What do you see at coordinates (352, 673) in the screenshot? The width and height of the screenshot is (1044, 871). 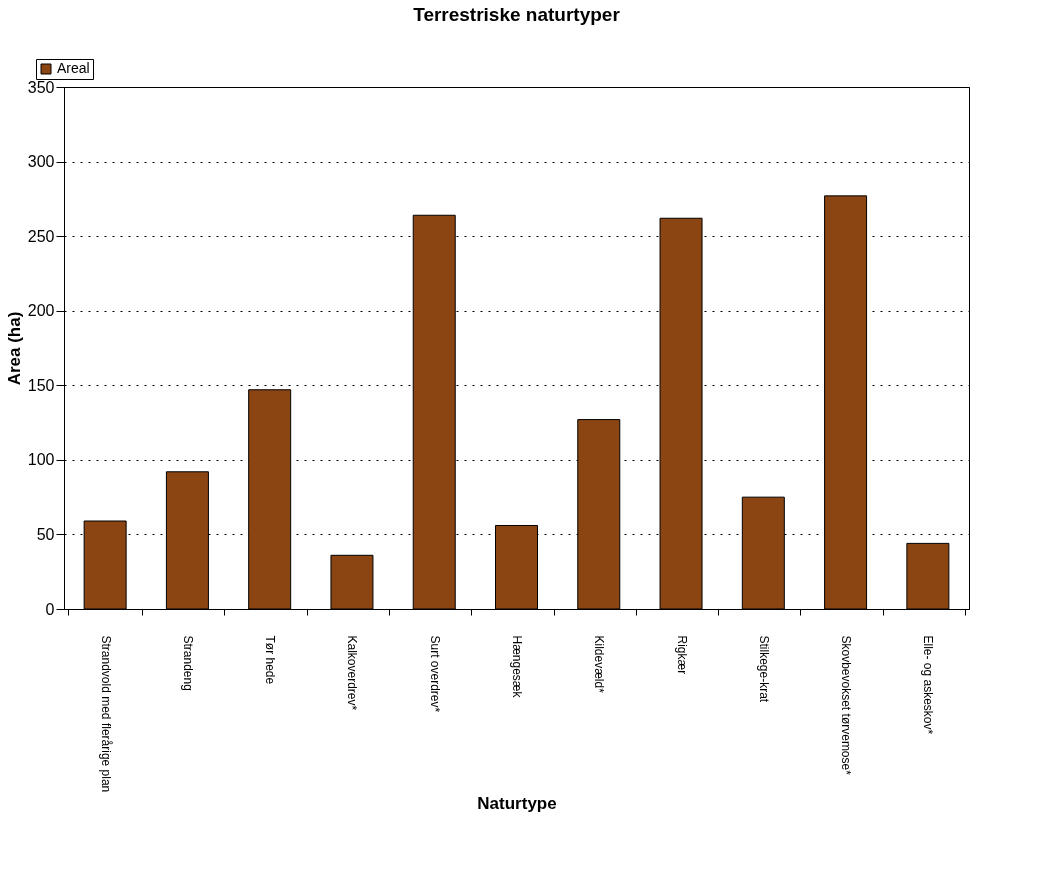 I see `x-tick-label: Kalkoverdrev*` at bounding box center [352, 673].